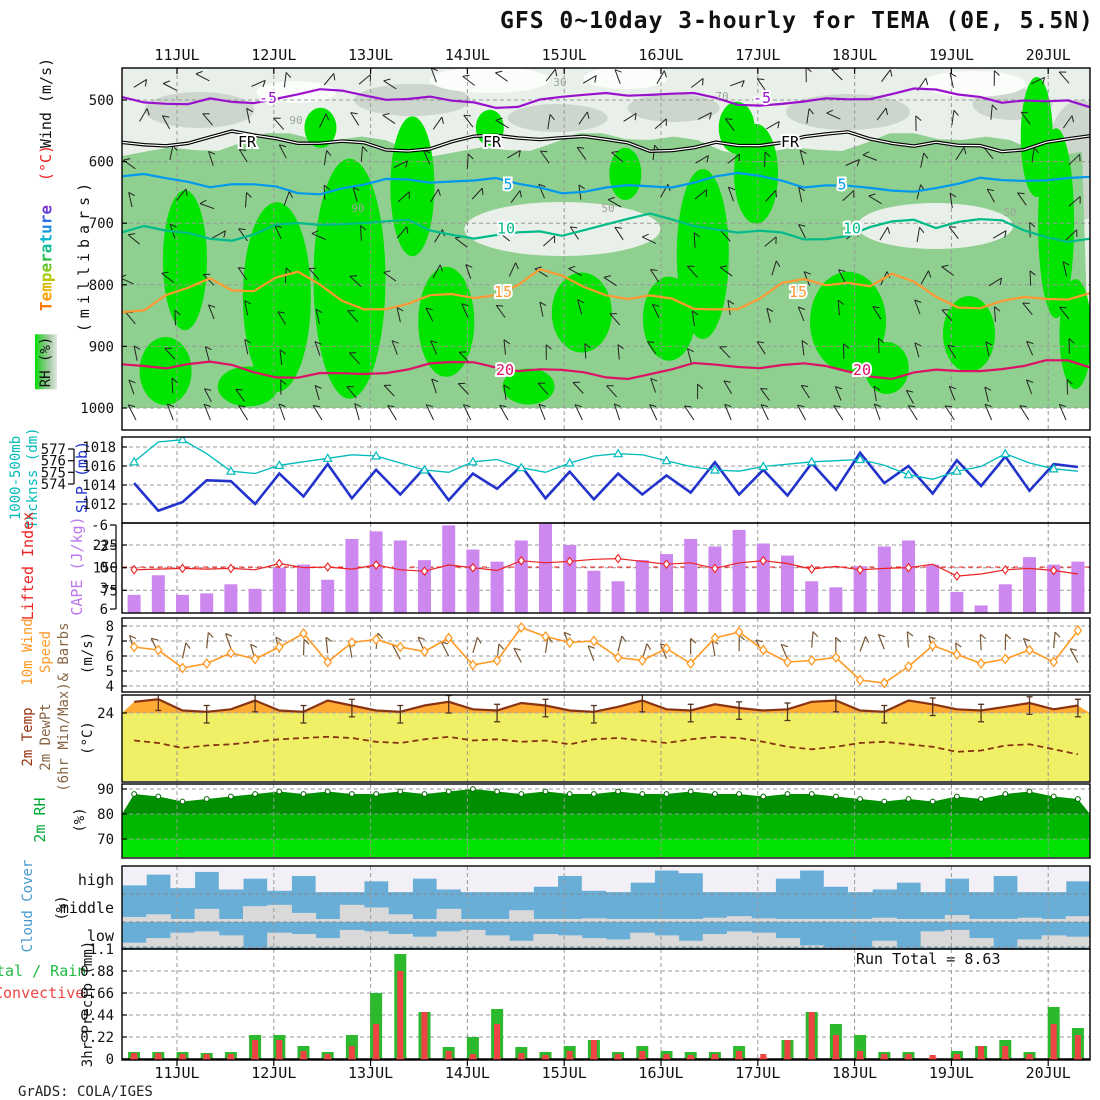  I want to click on cloud-middle-bar, so click(473, 920).